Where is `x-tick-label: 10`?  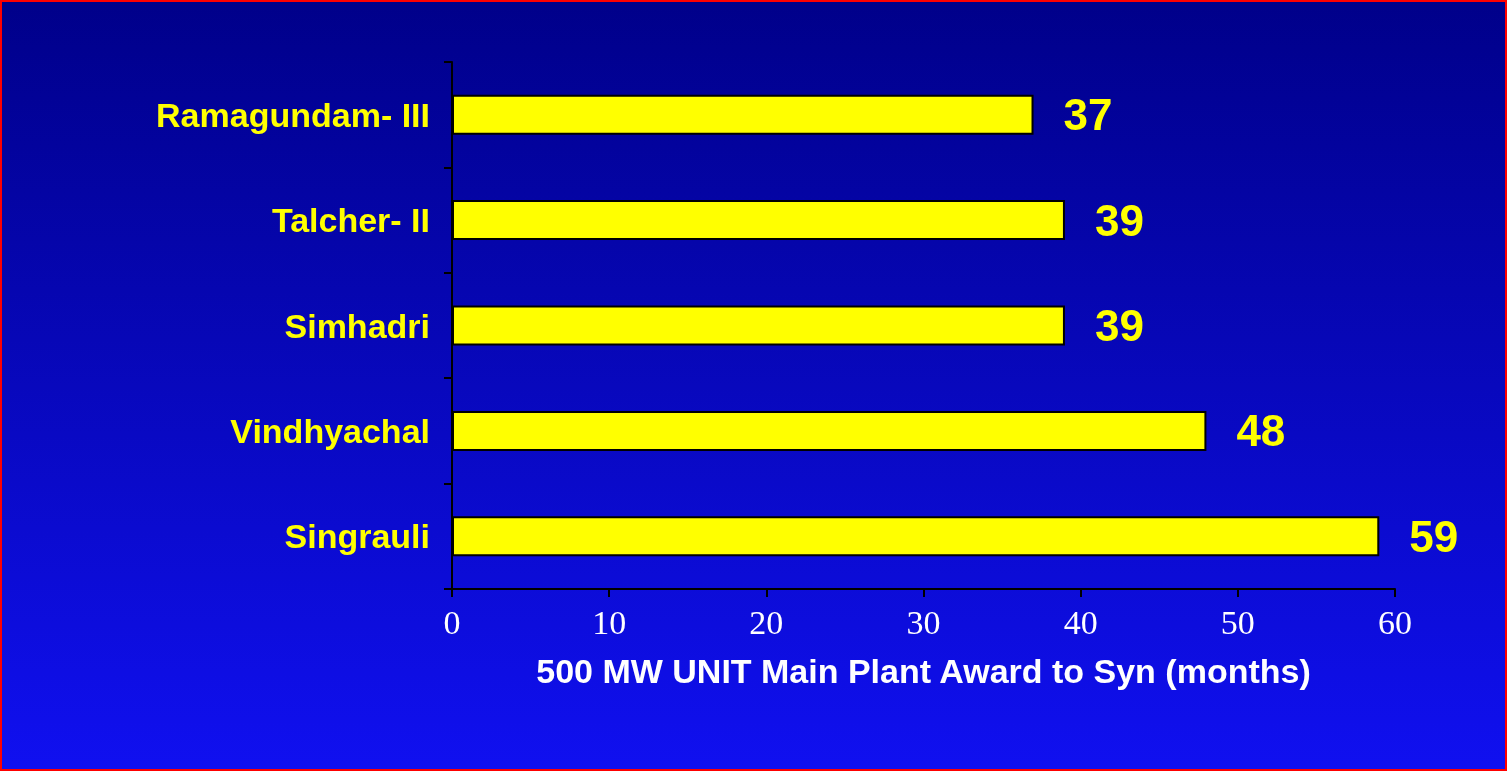
x-tick-label: 10 is located at coordinates (609, 622).